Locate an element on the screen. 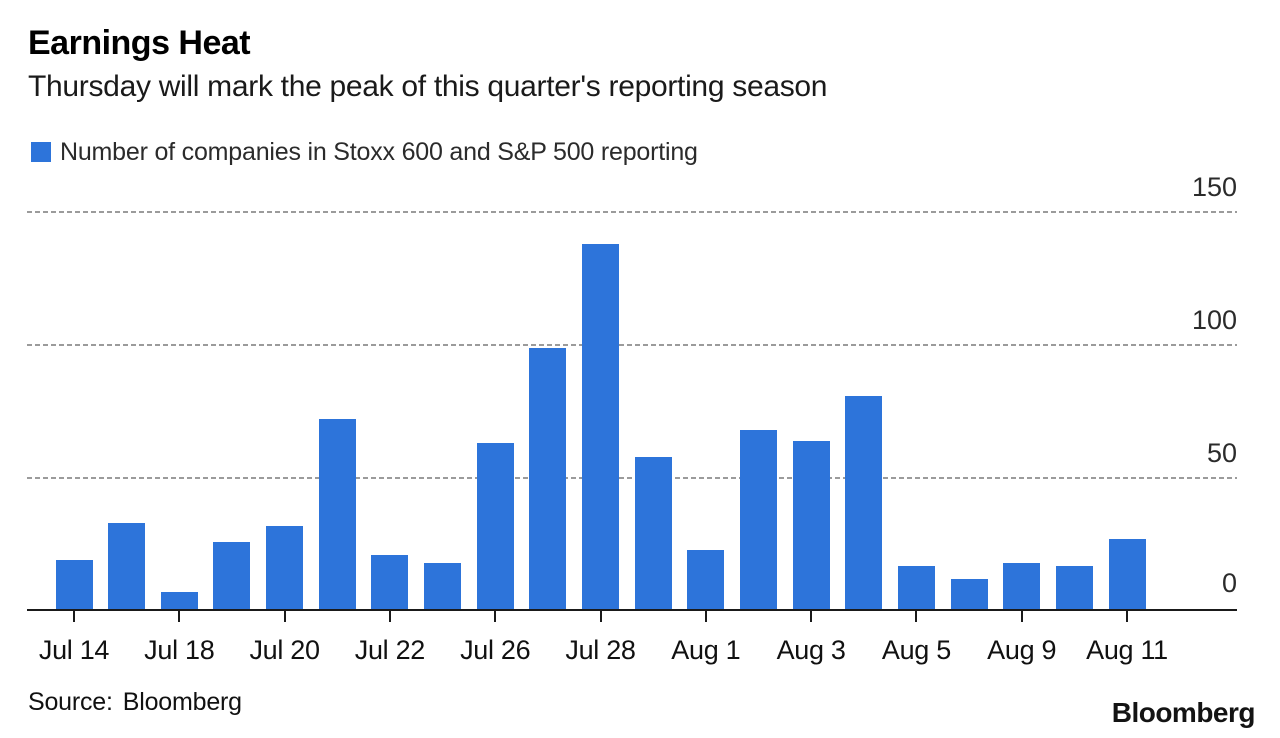  source-label: Source: is located at coordinates (70, 702).